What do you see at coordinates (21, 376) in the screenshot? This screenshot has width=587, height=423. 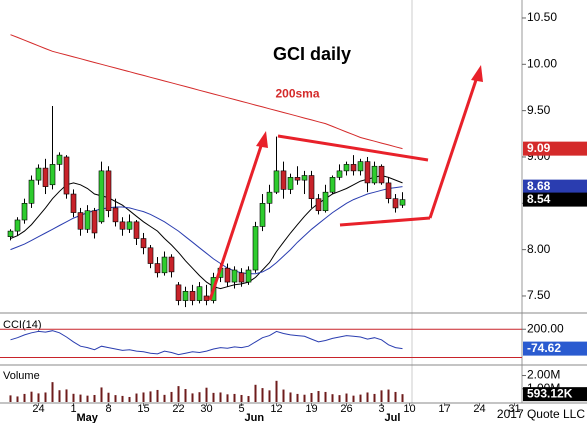 I see `panel-title: Volume` at bounding box center [21, 376].